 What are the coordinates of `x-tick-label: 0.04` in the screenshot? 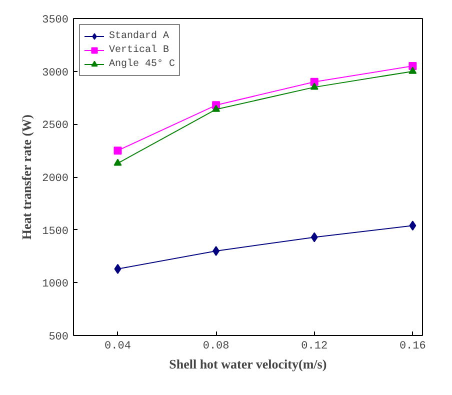 It's located at (118, 346).